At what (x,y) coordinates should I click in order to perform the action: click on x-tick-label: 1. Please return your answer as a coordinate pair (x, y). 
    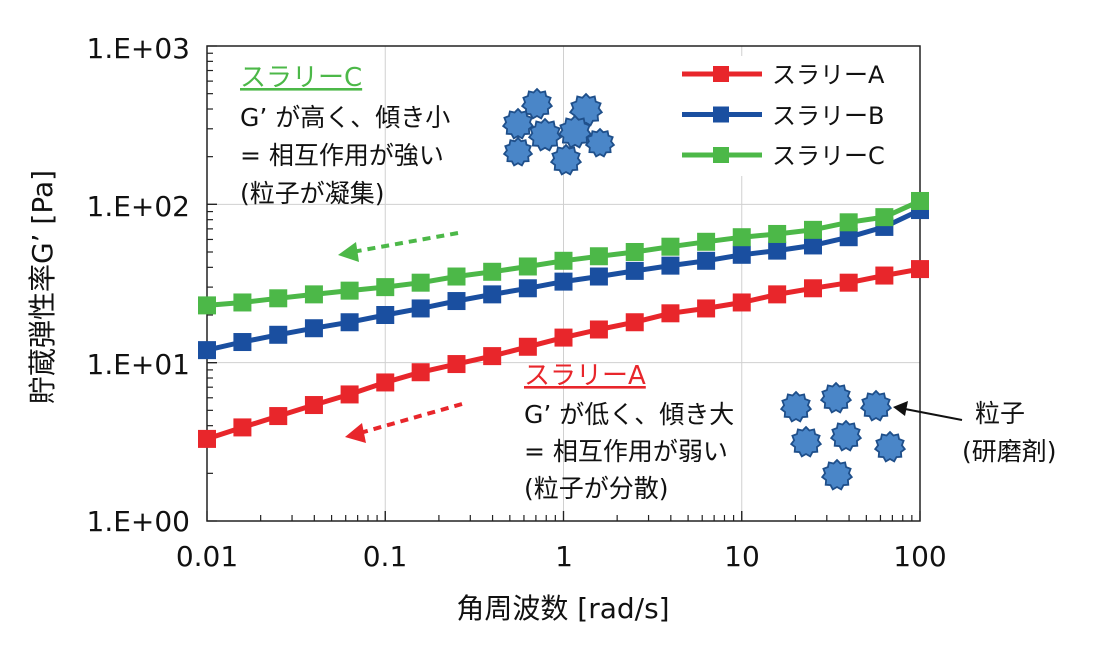
    Looking at the image, I should click on (564, 556).